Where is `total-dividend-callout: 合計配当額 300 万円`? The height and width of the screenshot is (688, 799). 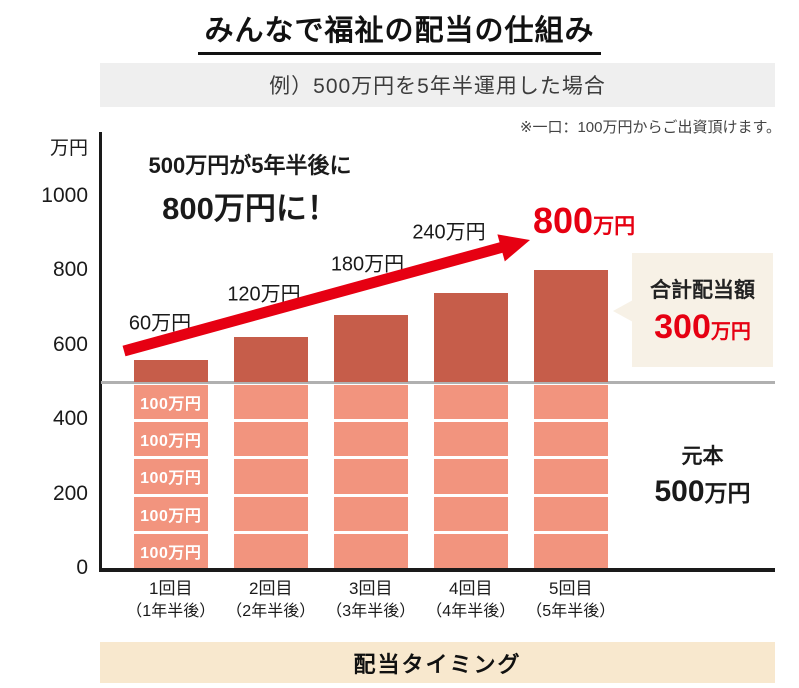 total-dividend-callout: 合計配当額 300 万円 is located at coordinates (693, 310).